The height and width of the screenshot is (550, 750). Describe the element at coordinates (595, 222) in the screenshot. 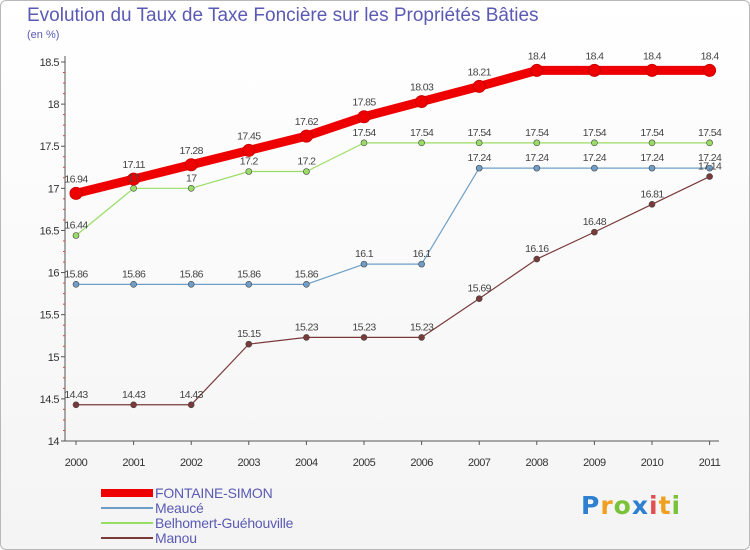

I see `data-label: 16.48` at that location.